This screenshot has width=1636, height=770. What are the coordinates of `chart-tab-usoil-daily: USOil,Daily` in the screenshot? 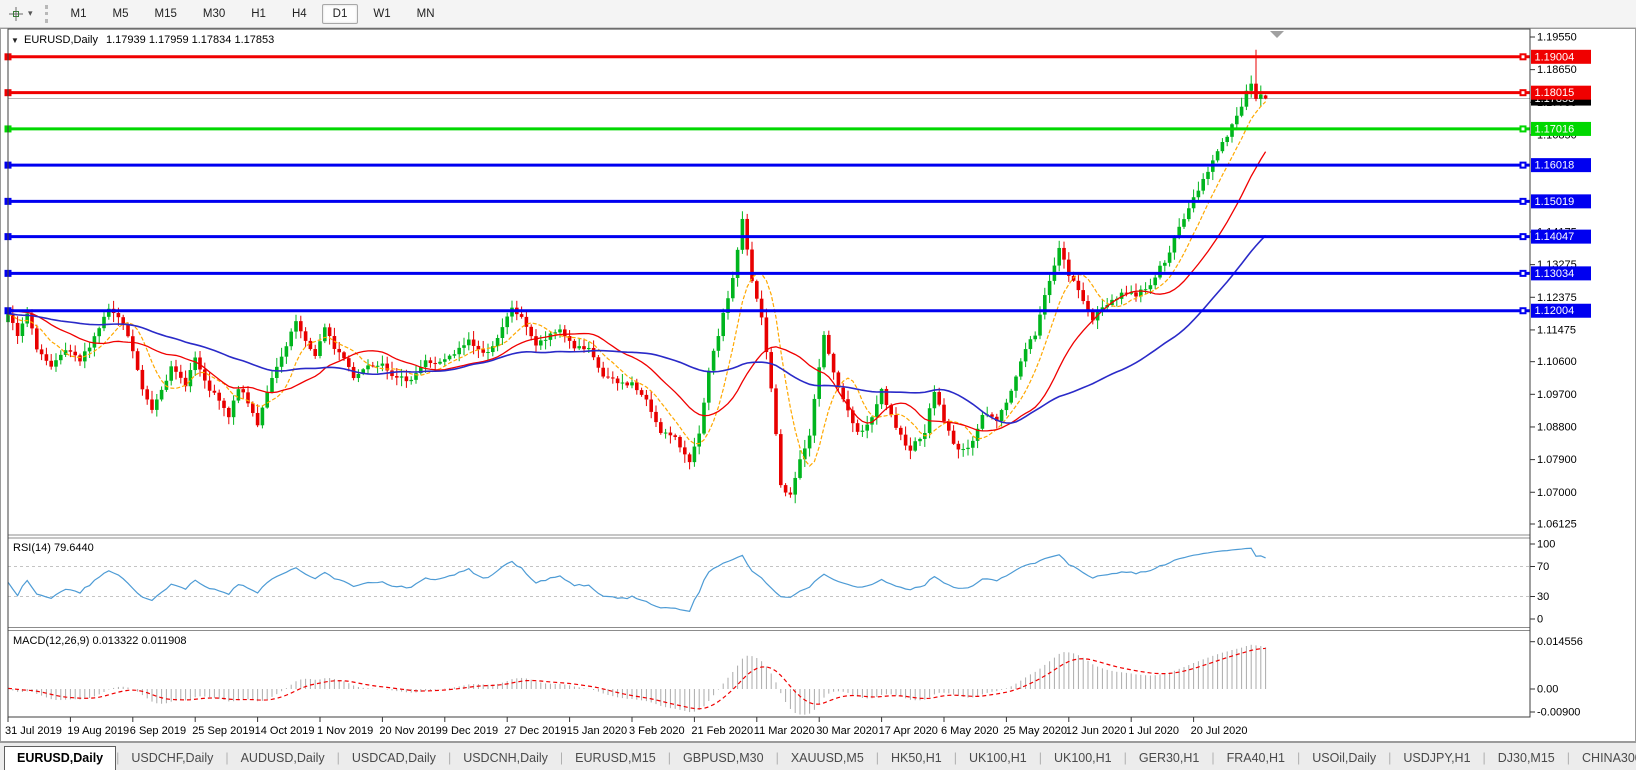 It's located at (1344, 758).